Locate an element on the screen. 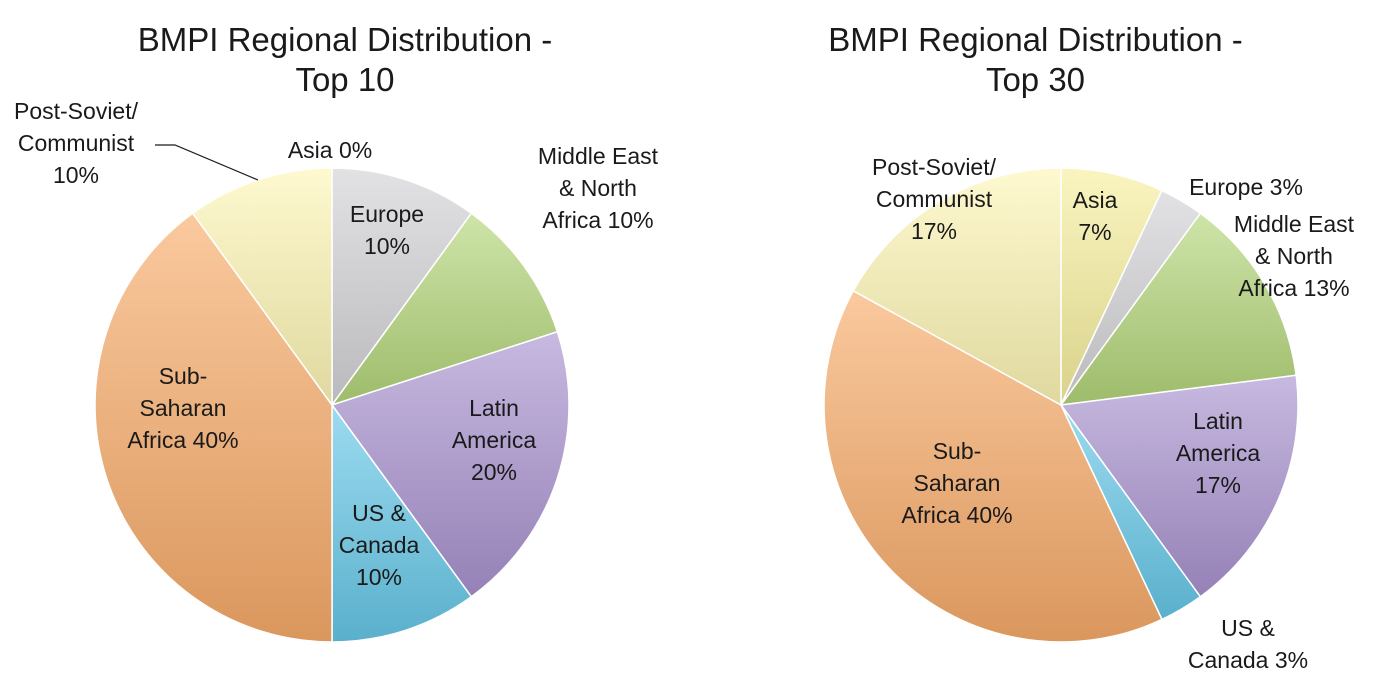  leader-line-soviet is located at coordinates (207, 162).